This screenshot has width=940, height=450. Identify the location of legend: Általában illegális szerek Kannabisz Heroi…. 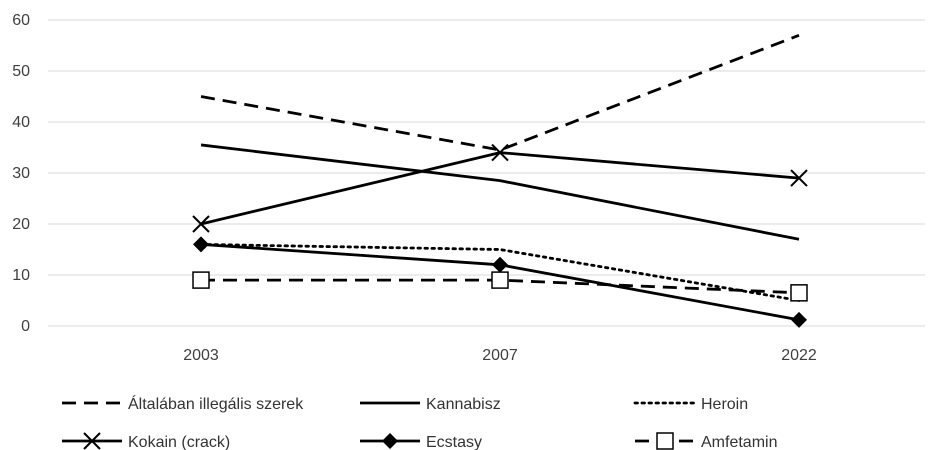
(419, 422).